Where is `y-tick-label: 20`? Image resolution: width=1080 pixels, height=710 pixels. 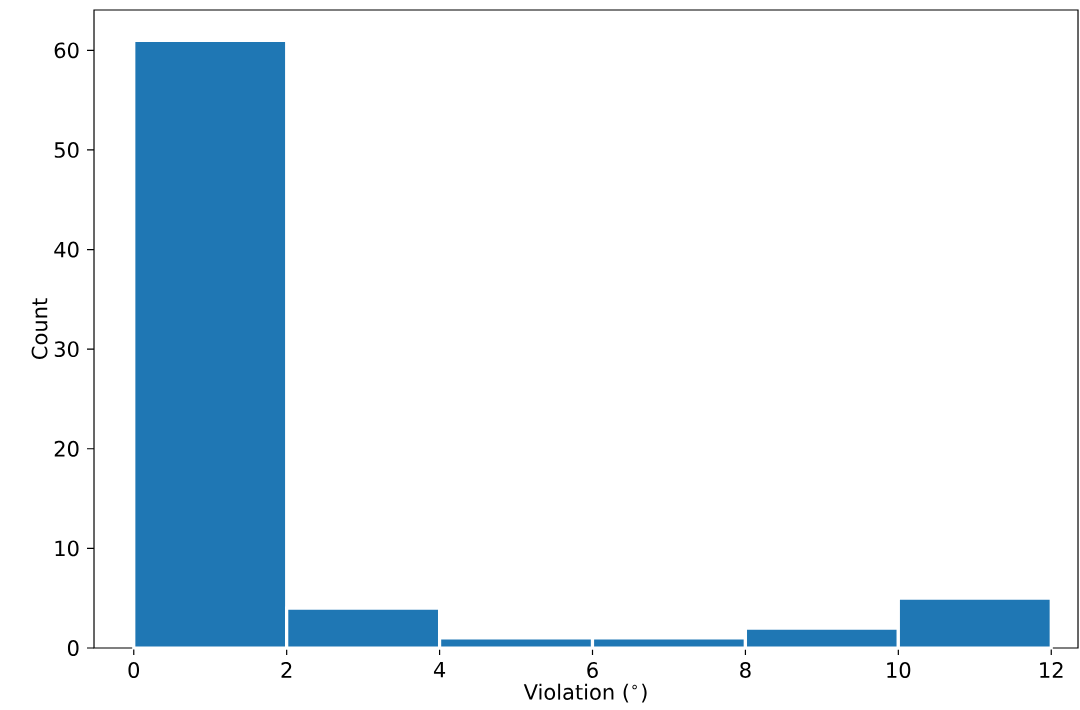 y-tick-label: 20 is located at coordinates (66, 448).